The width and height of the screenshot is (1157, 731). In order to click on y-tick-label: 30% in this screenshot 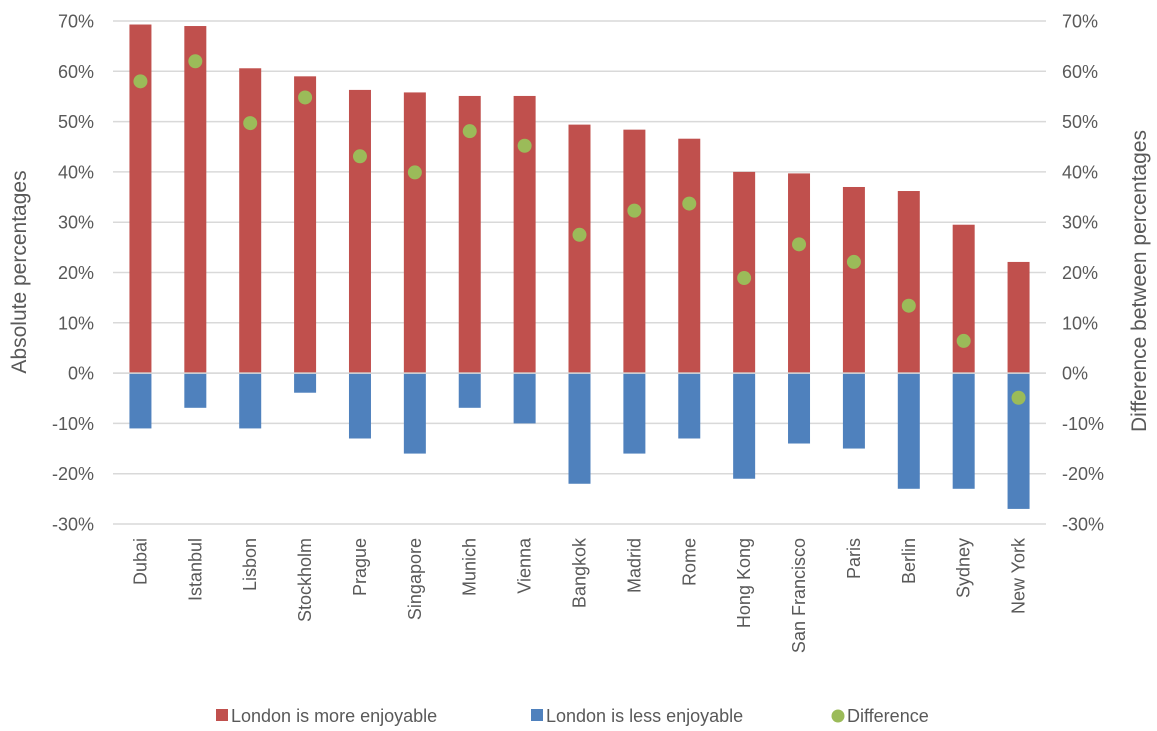, I will do `click(76, 223)`.